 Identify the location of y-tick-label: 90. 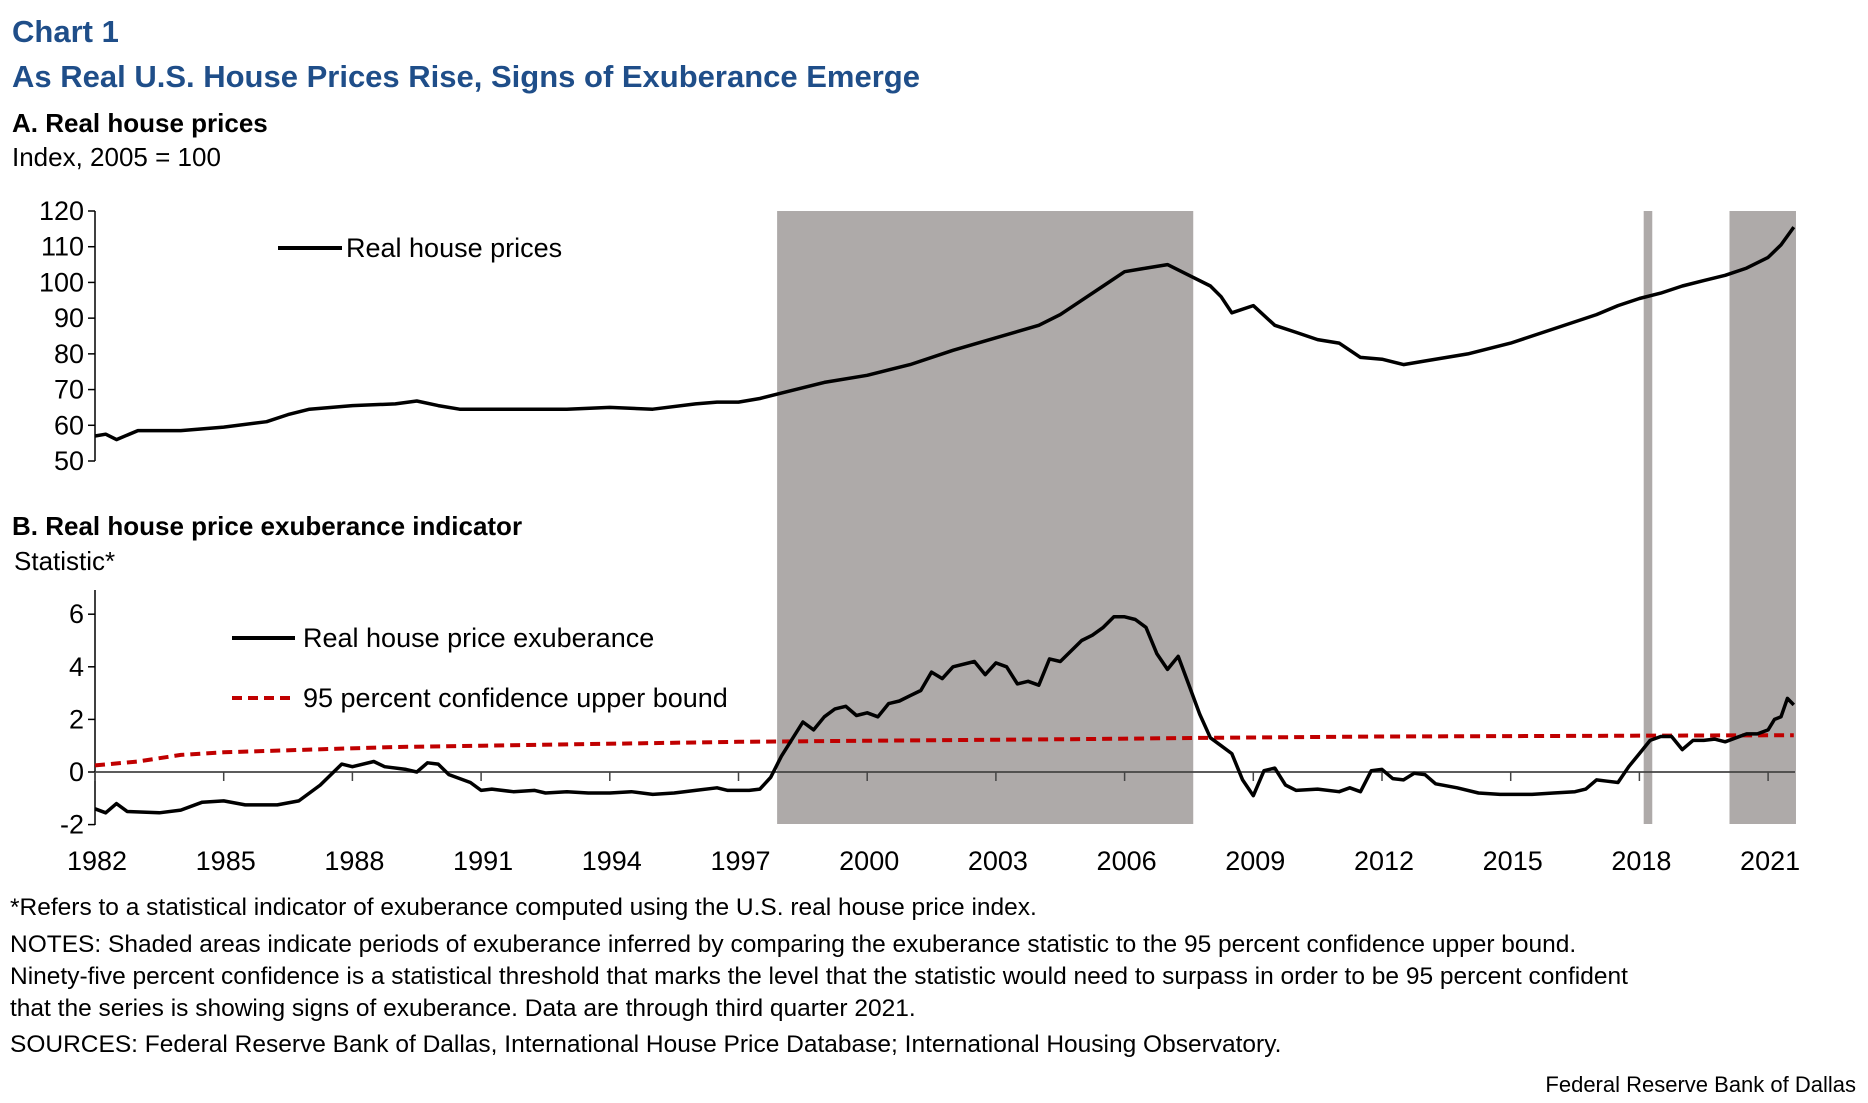
(69, 318).